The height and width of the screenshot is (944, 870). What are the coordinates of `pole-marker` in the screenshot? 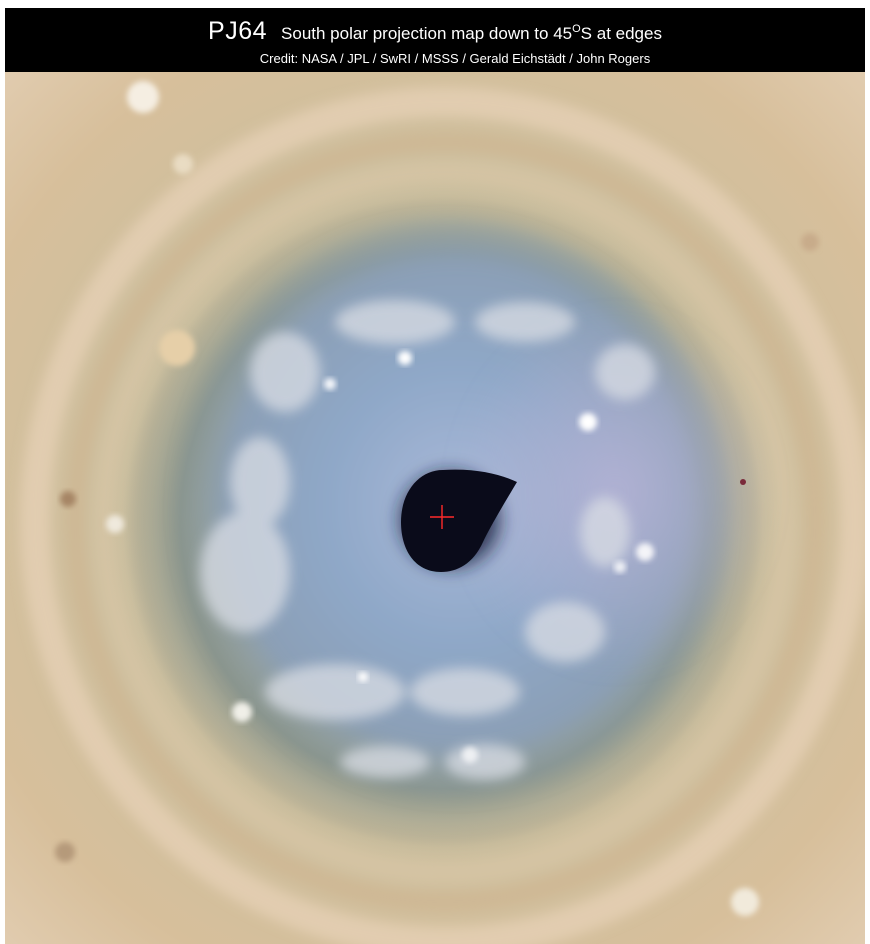 It's located at (442, 517).